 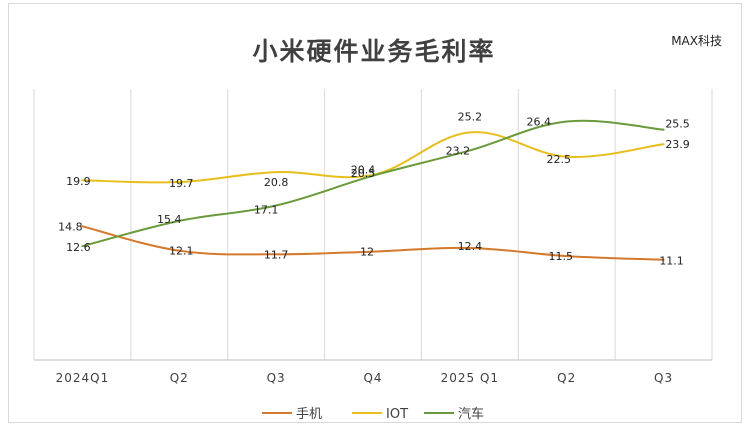 I want to click on legend-label-phone: 手机, so click(x=309, y=414).